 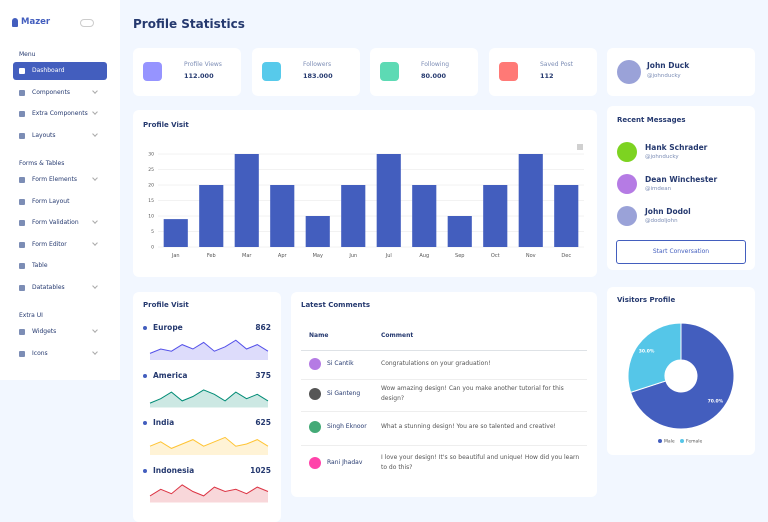 I want to click on x-tick-label: Oct, so click(x=495, y=256).